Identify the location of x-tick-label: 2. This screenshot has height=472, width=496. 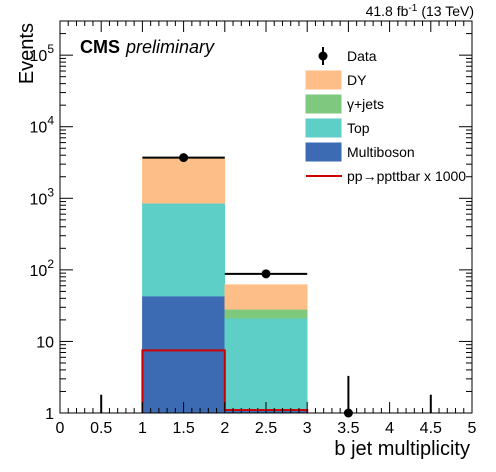
(224, 428).